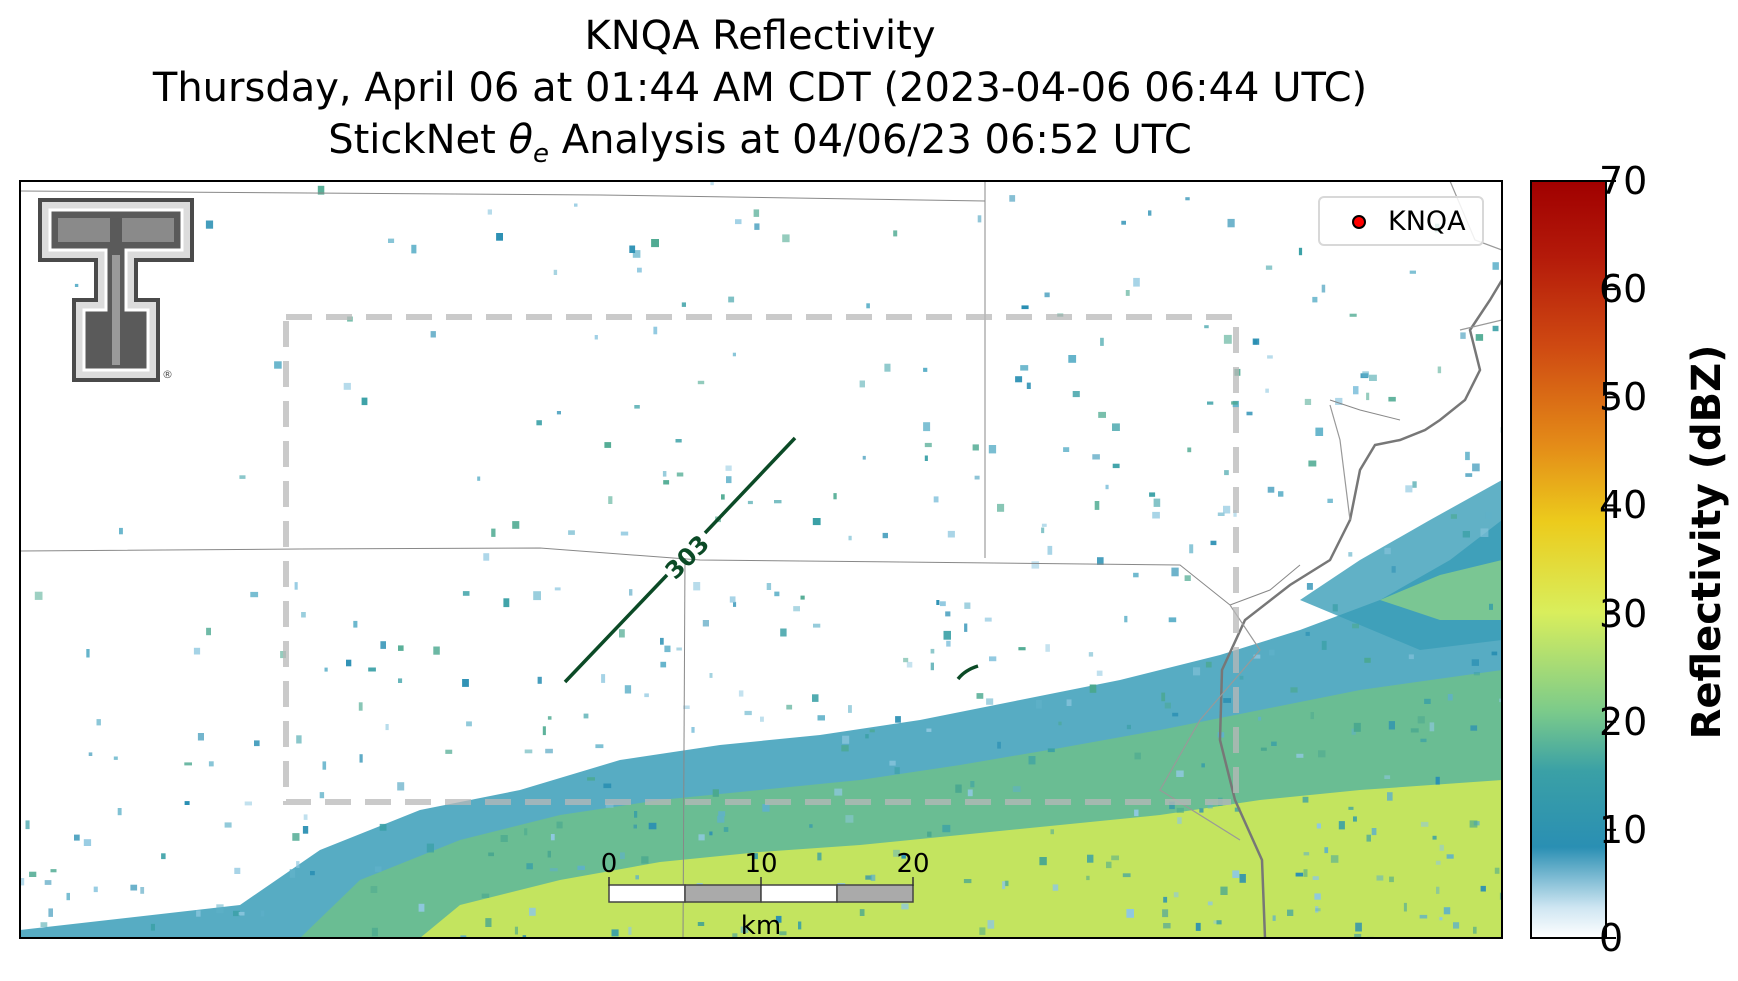 The height and width of the screenshot is (981, 1738). What do you see at coordinates (540, 154) in the screenshot?
I see `theta-subscript: e` at bounding box center [540, 154].